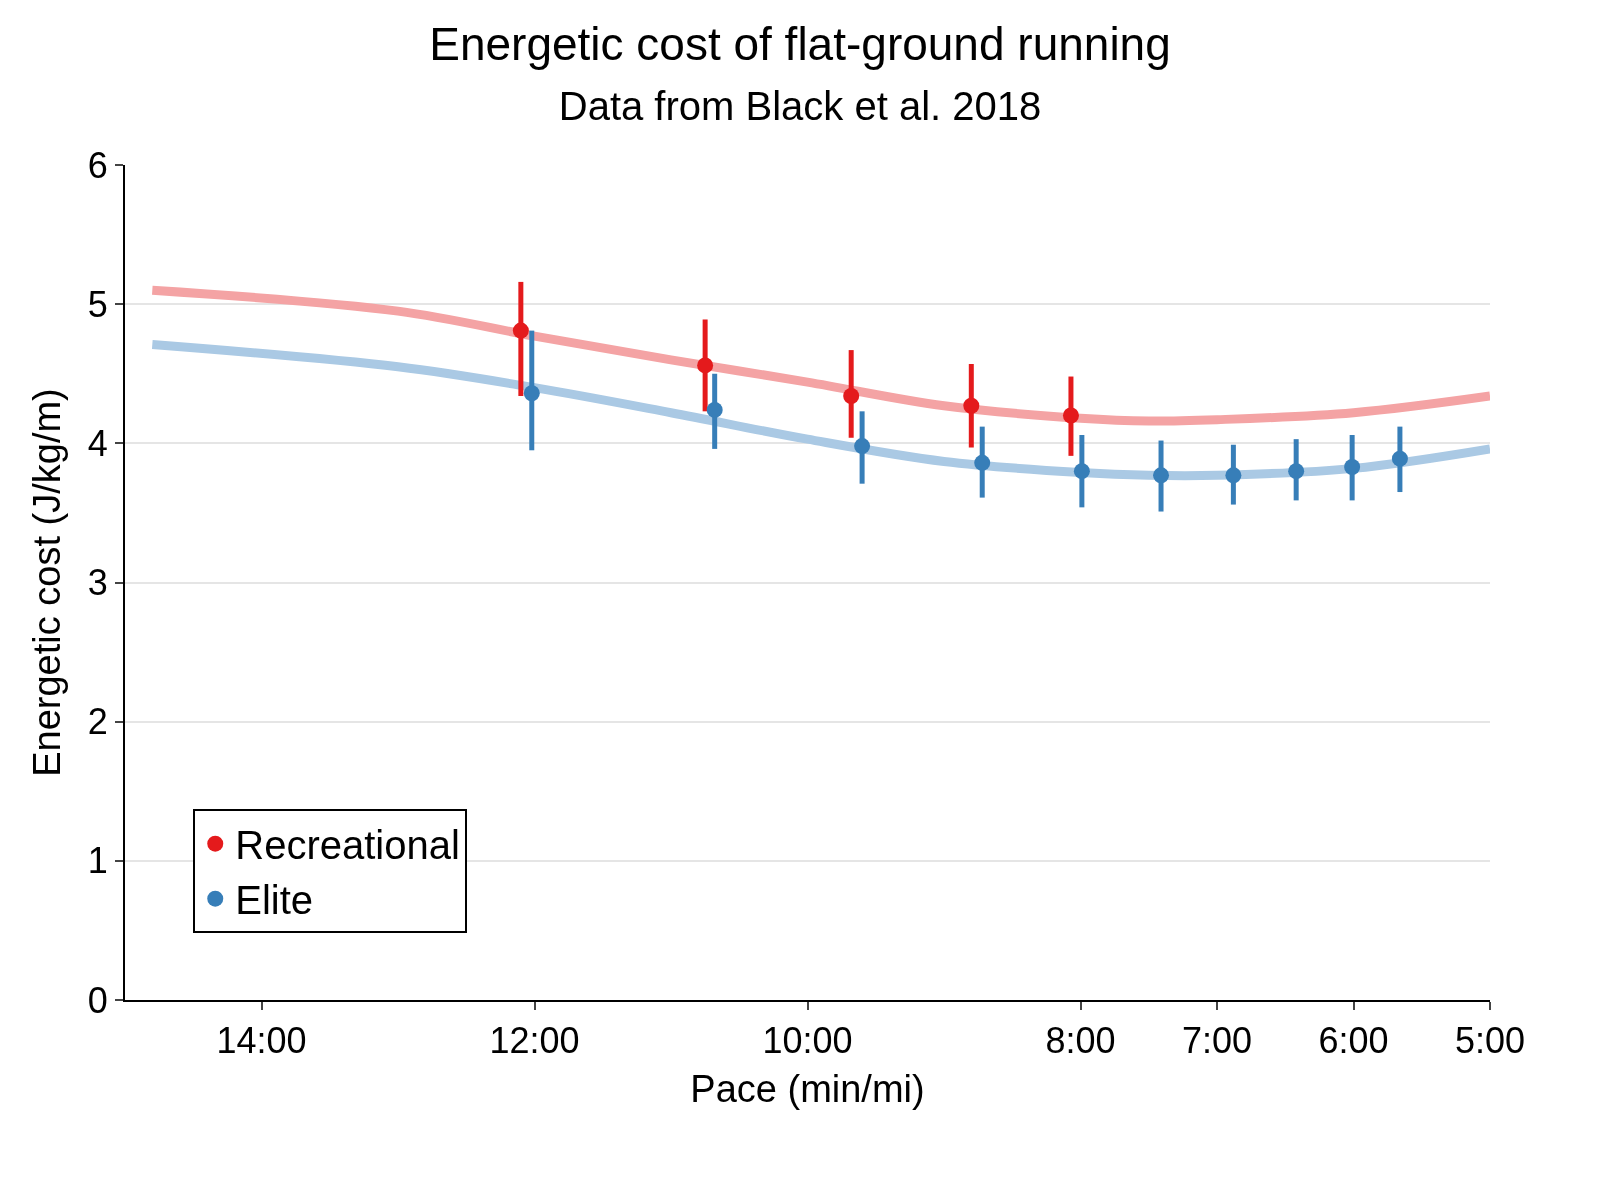 This screenshot has height=1200, width=1600. I want to click on x-tick-label: 7:00, so click(1217, 1041).